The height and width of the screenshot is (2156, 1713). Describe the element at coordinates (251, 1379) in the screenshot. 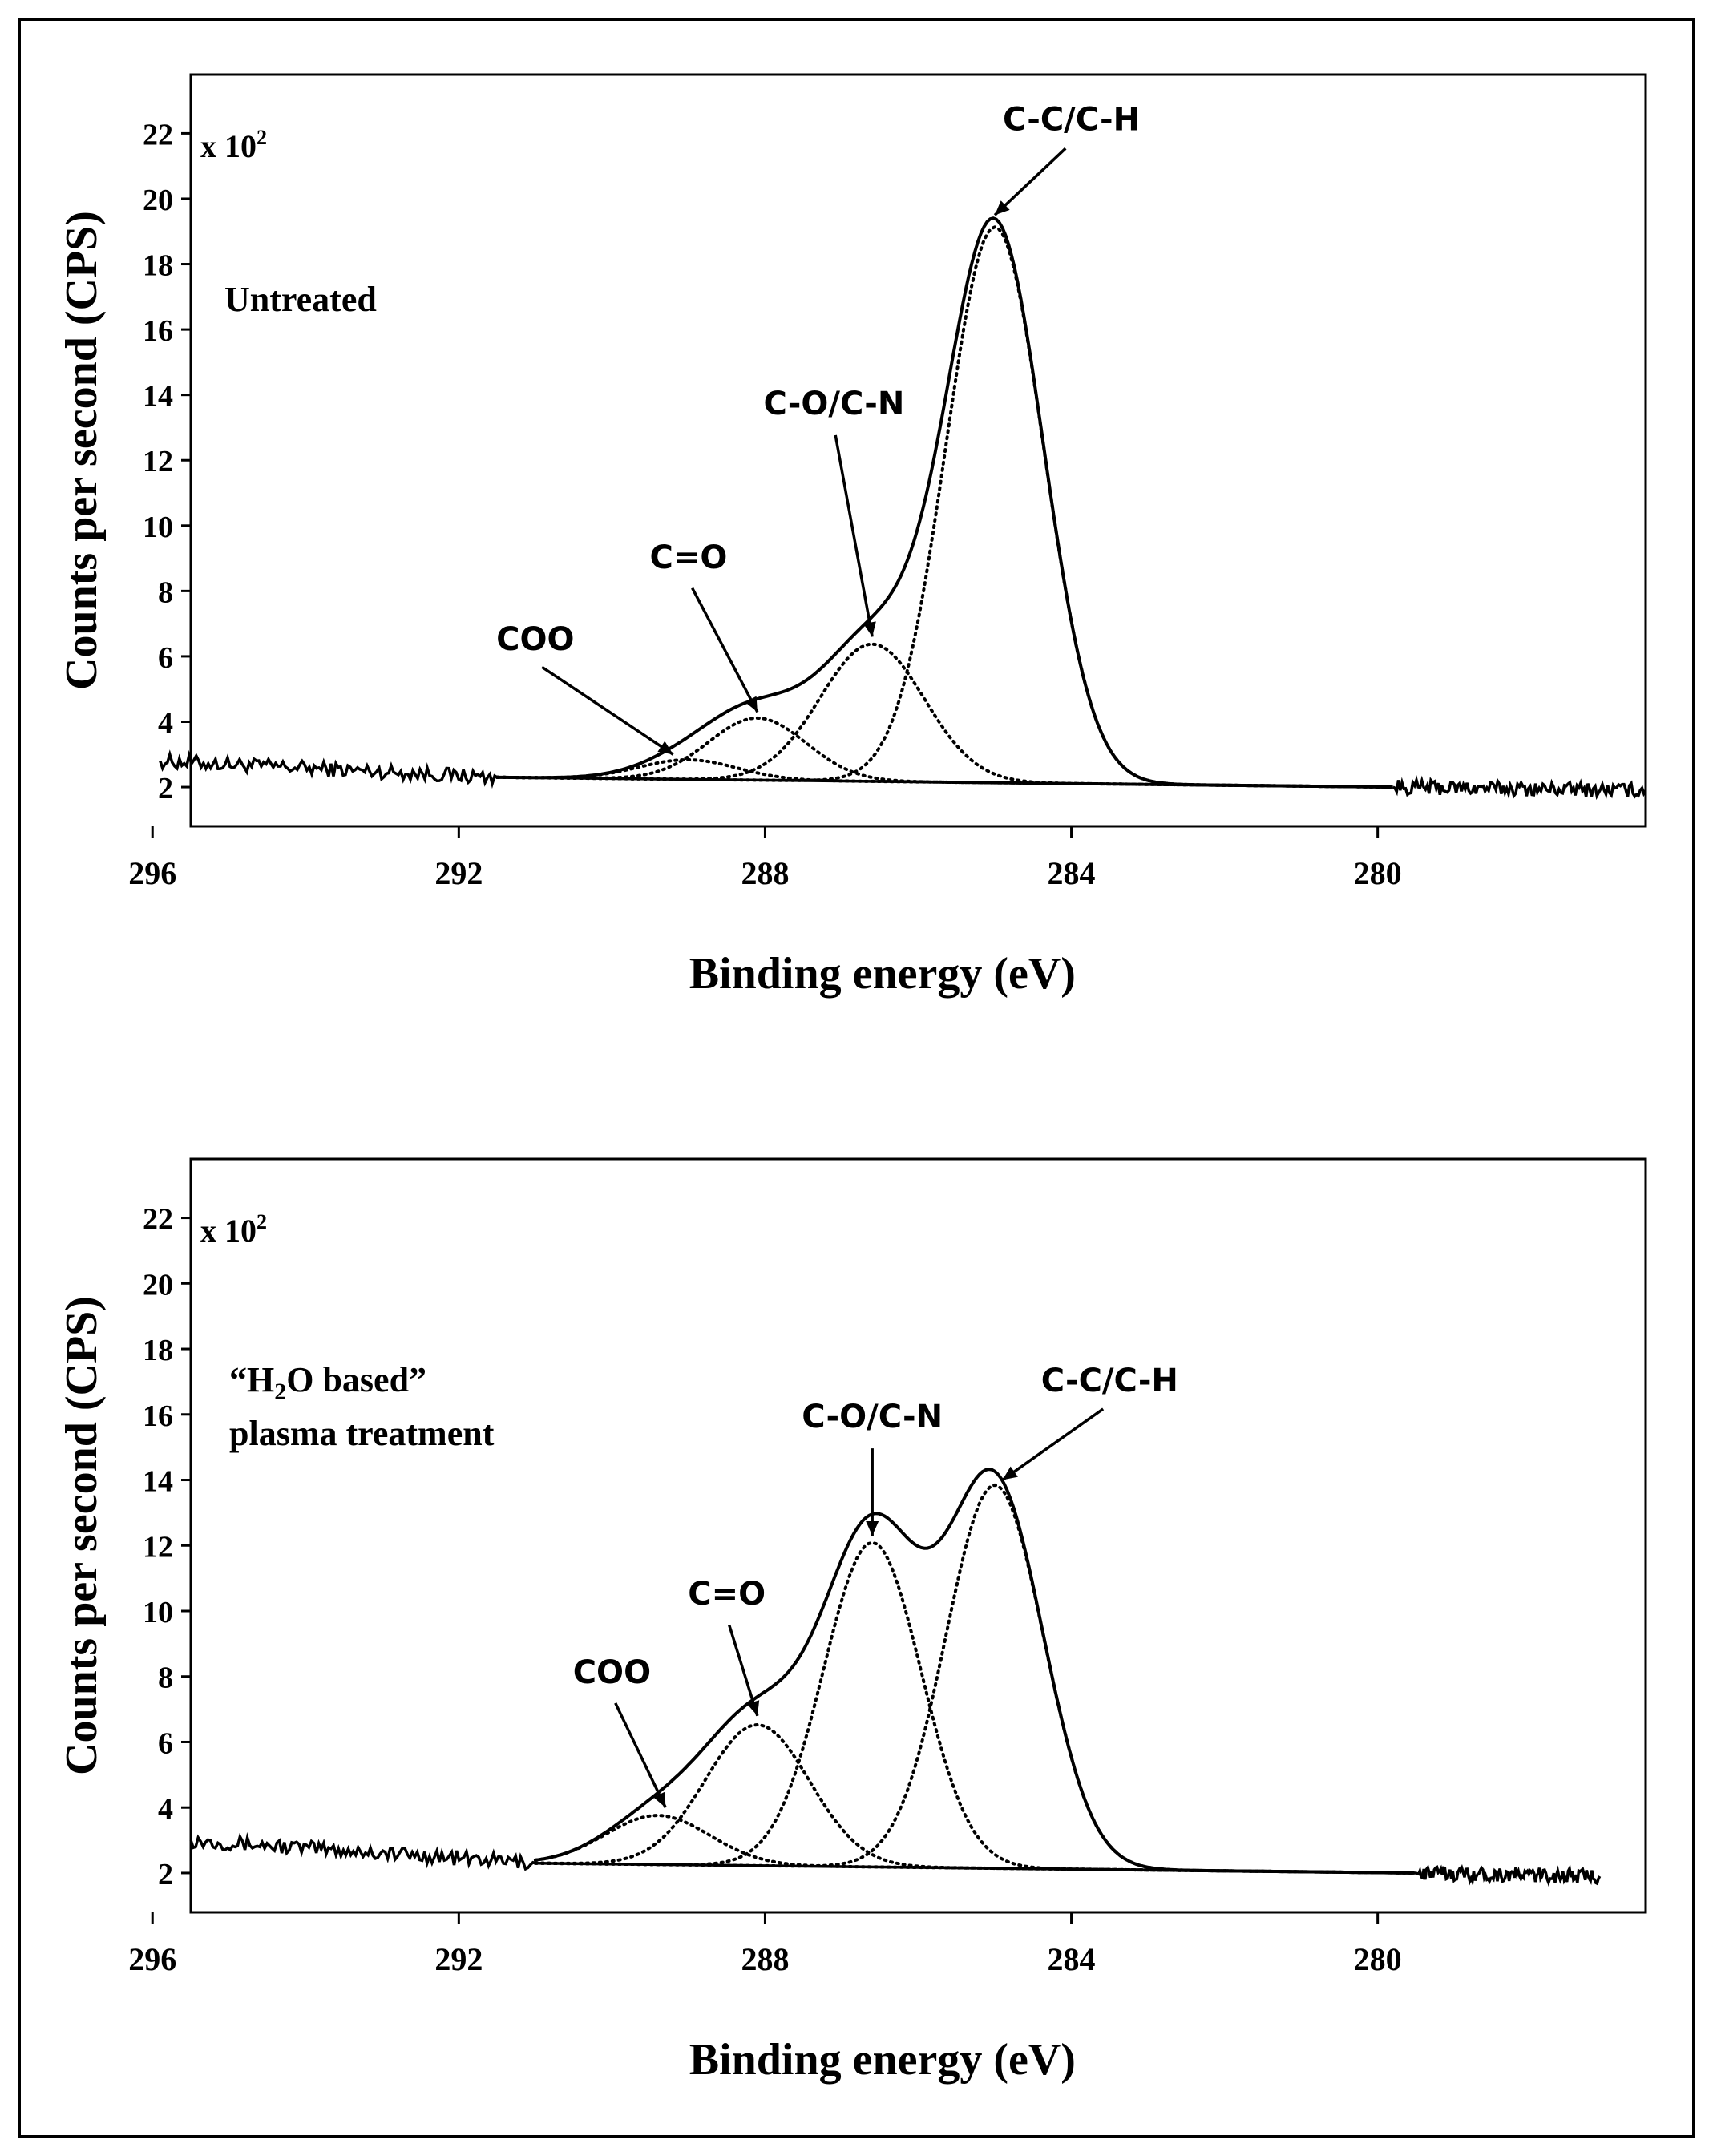

I see `annotation-pre: “H` at that location.